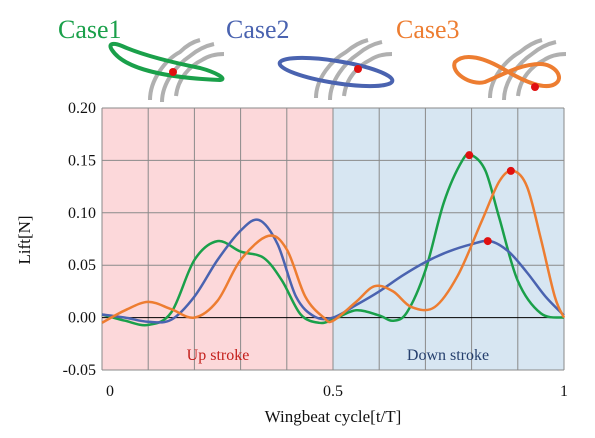  I want to click on y-tick-label: 0.15, so click(82, 160).